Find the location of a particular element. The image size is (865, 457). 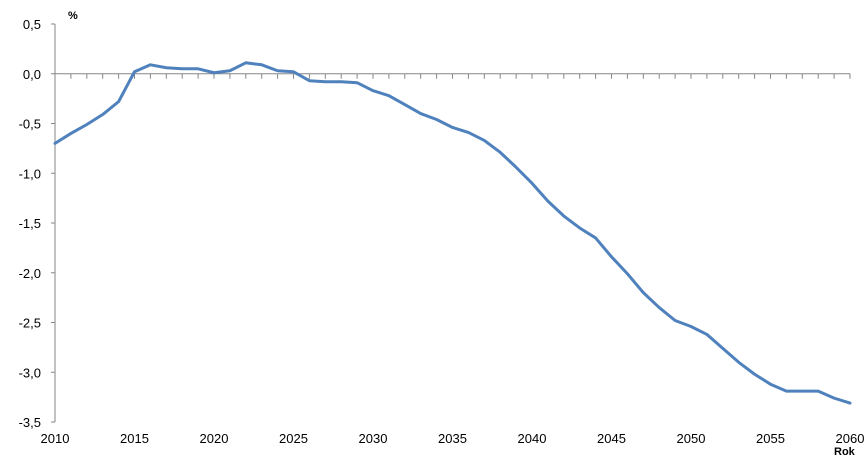

x-tick-label: 2030 is located at coordinates (373, 438).